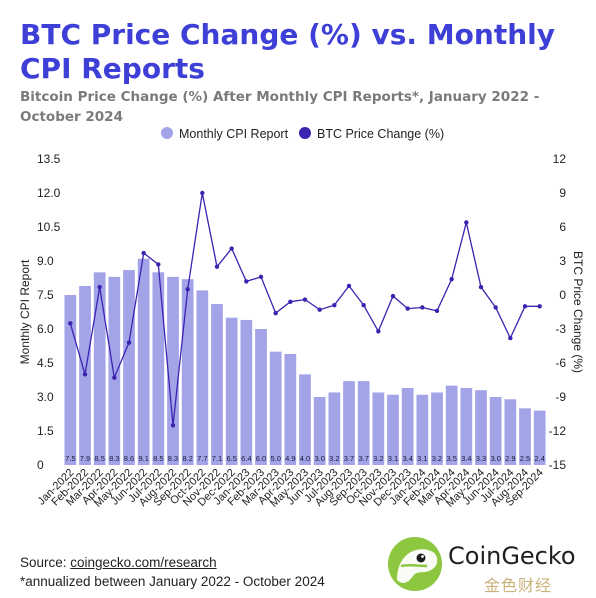 The height and width of the screenshot is (598, 596). I want to click on coingecko-logo: CoinGecko 金色财经, so click(485, 565).